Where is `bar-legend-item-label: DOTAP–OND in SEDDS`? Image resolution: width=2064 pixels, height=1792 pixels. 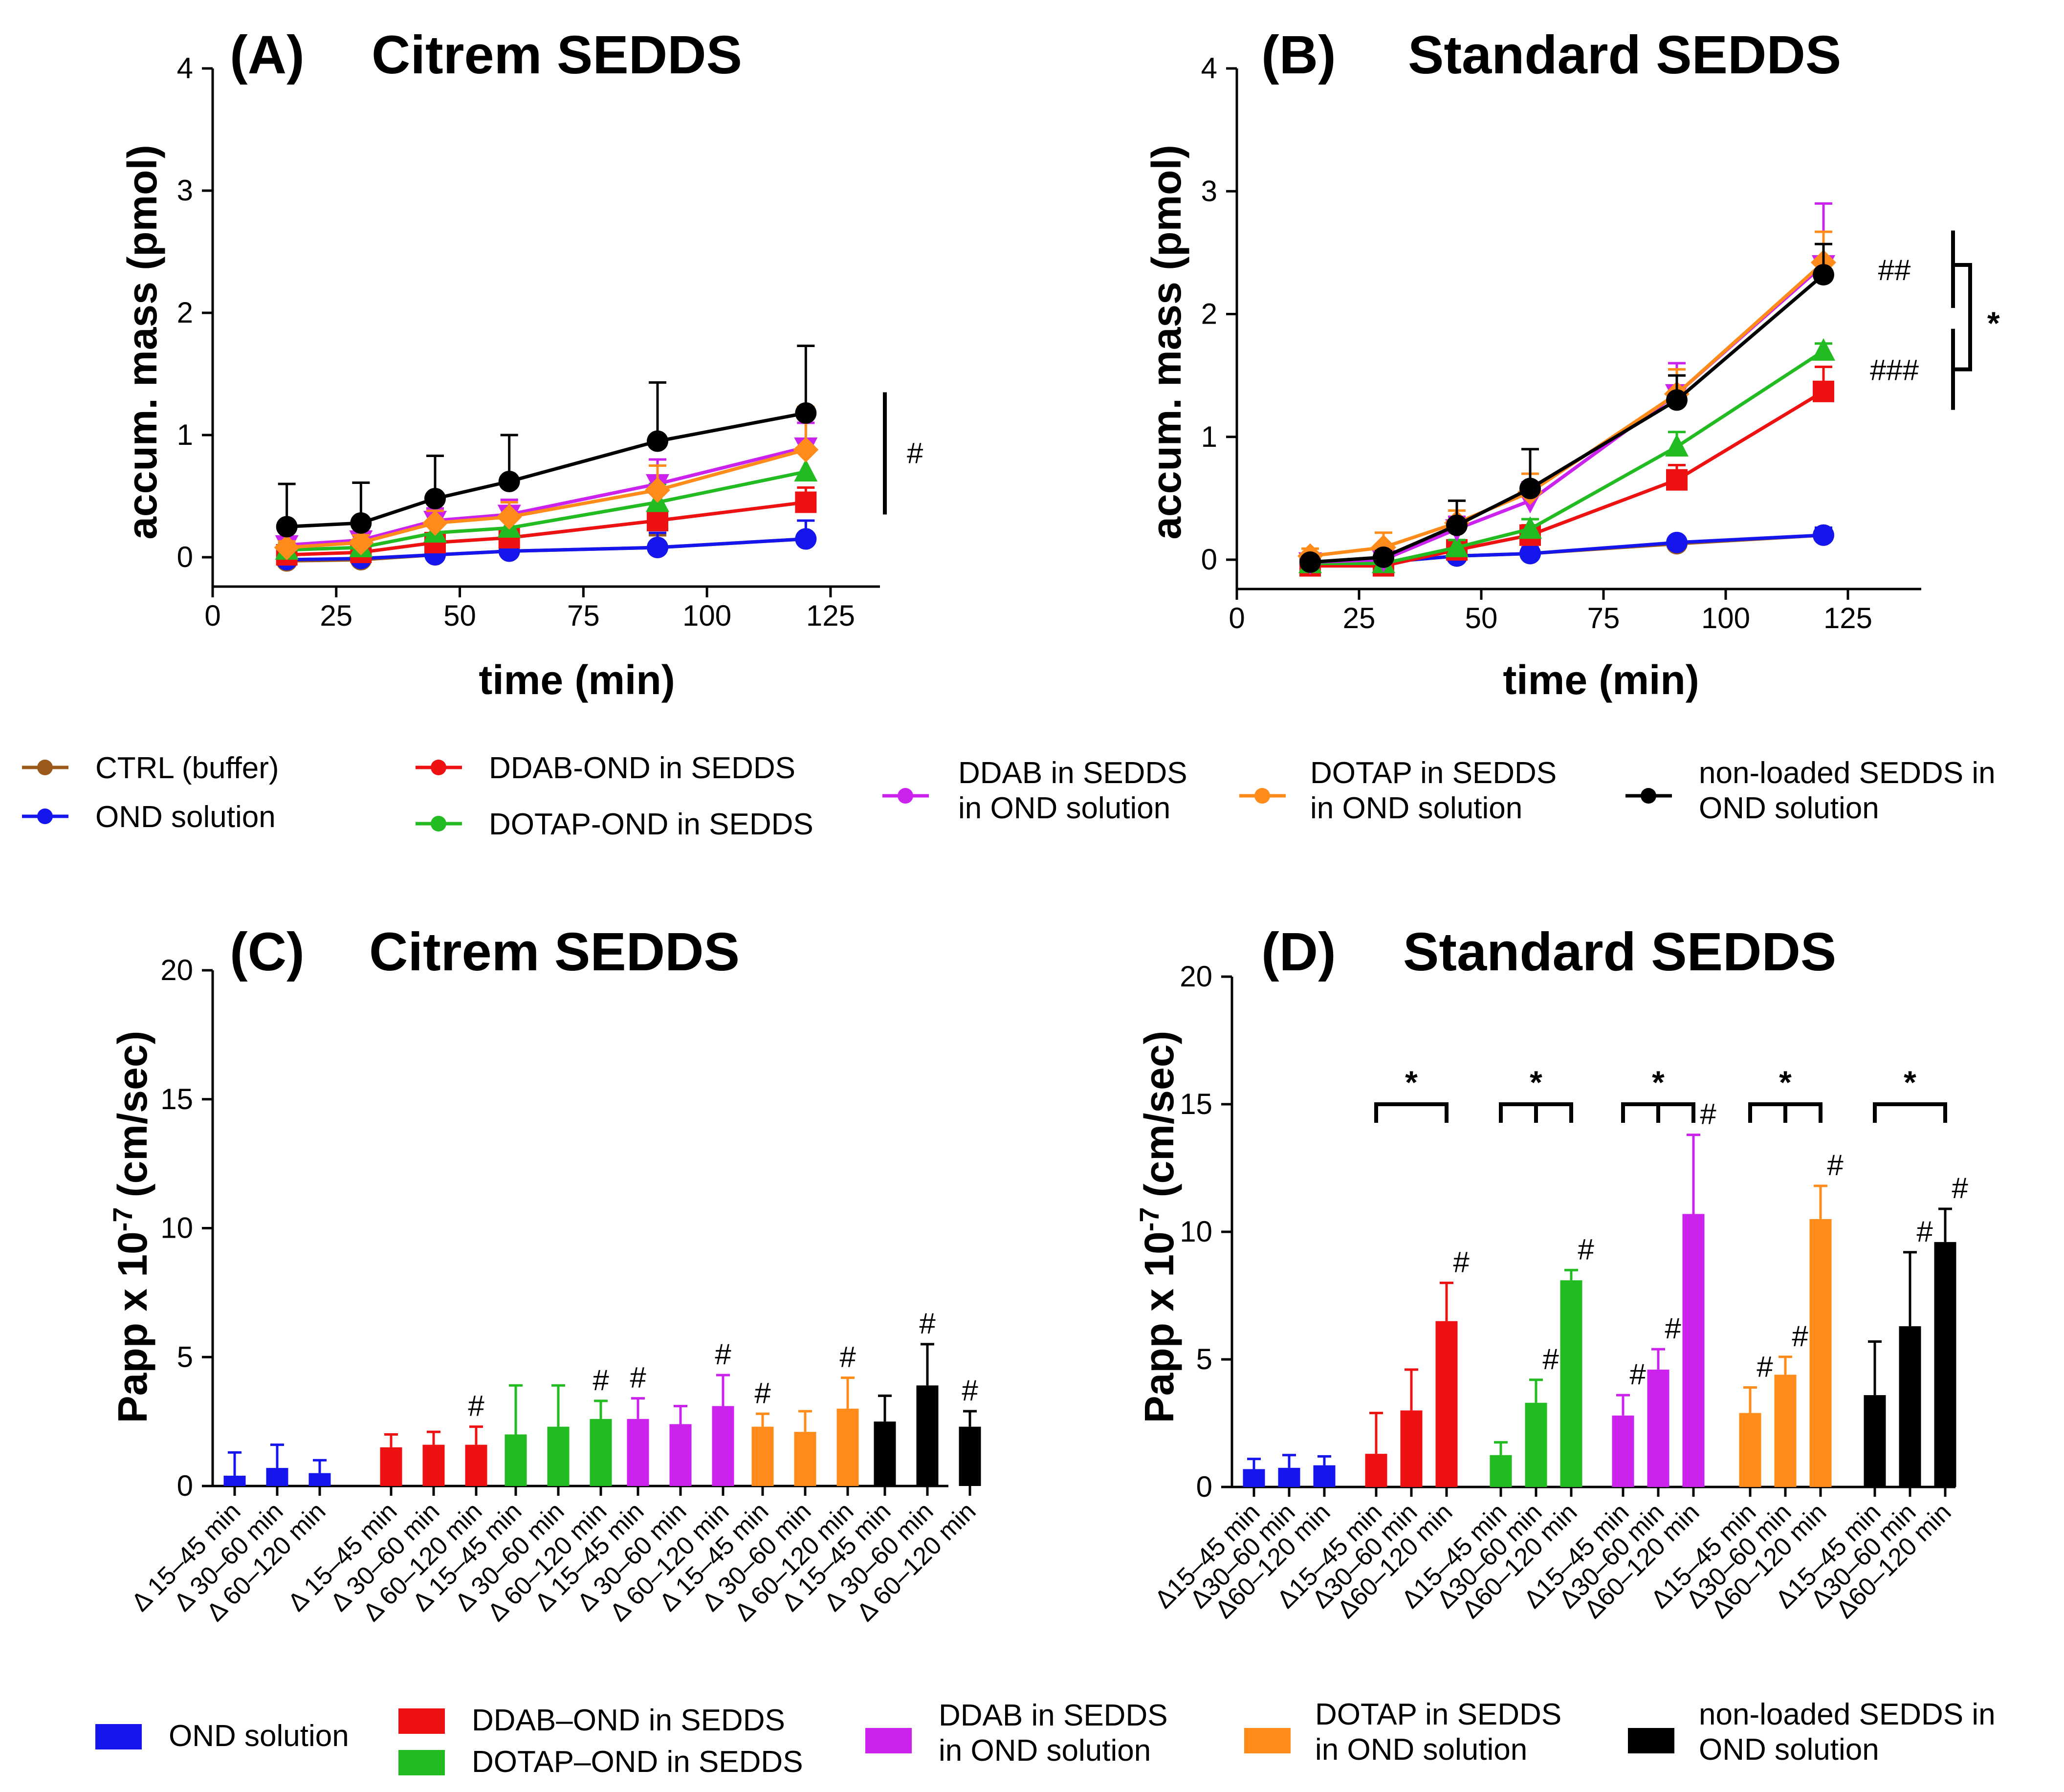 bar-legend-item-label: DOTAP–OND in SEDDS is located at coordinates (637, 1762).